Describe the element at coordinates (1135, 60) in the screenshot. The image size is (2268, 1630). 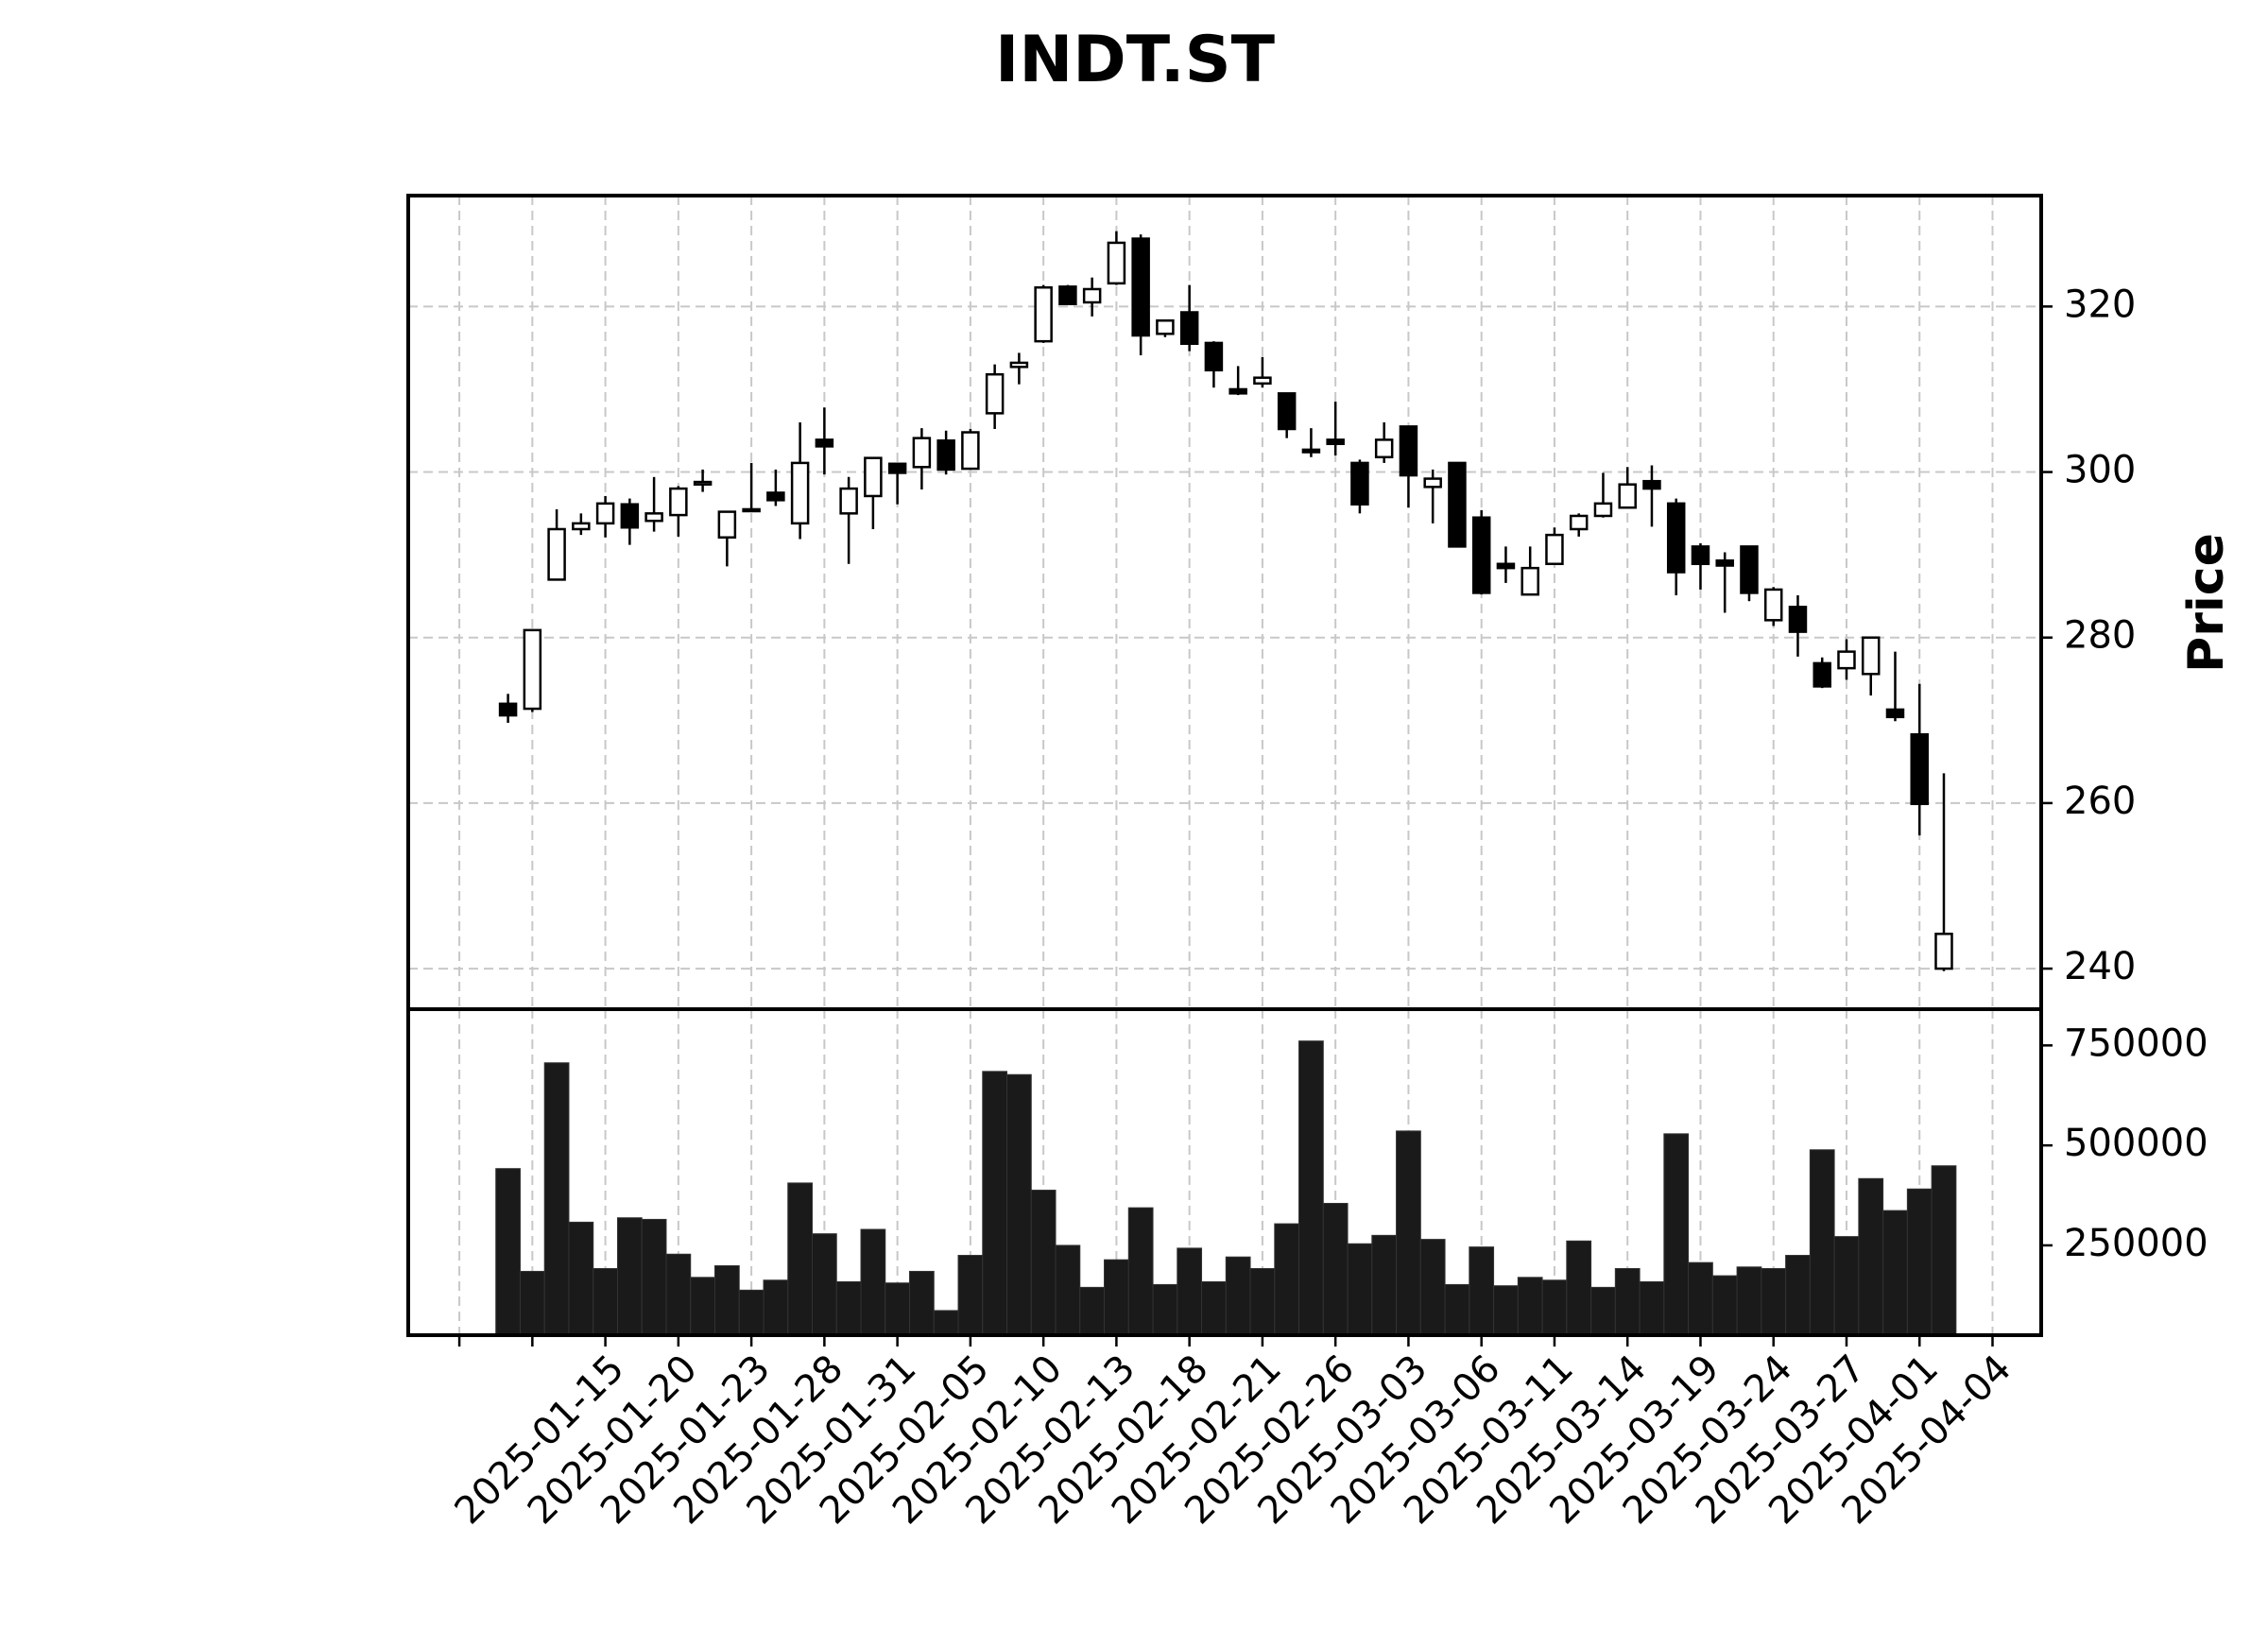
I see `chart-title: INDT.ST` at that location.